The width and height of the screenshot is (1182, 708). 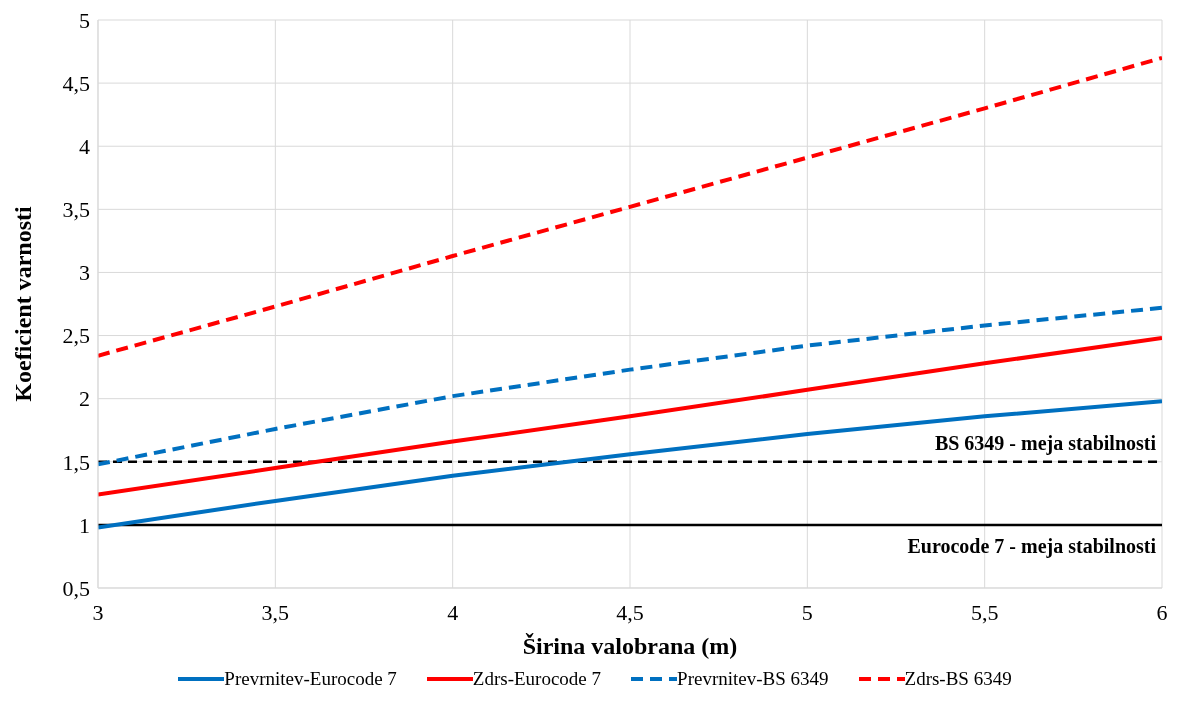 I want to click on x-tick-label: 4,5, so click(x=630, y=612).